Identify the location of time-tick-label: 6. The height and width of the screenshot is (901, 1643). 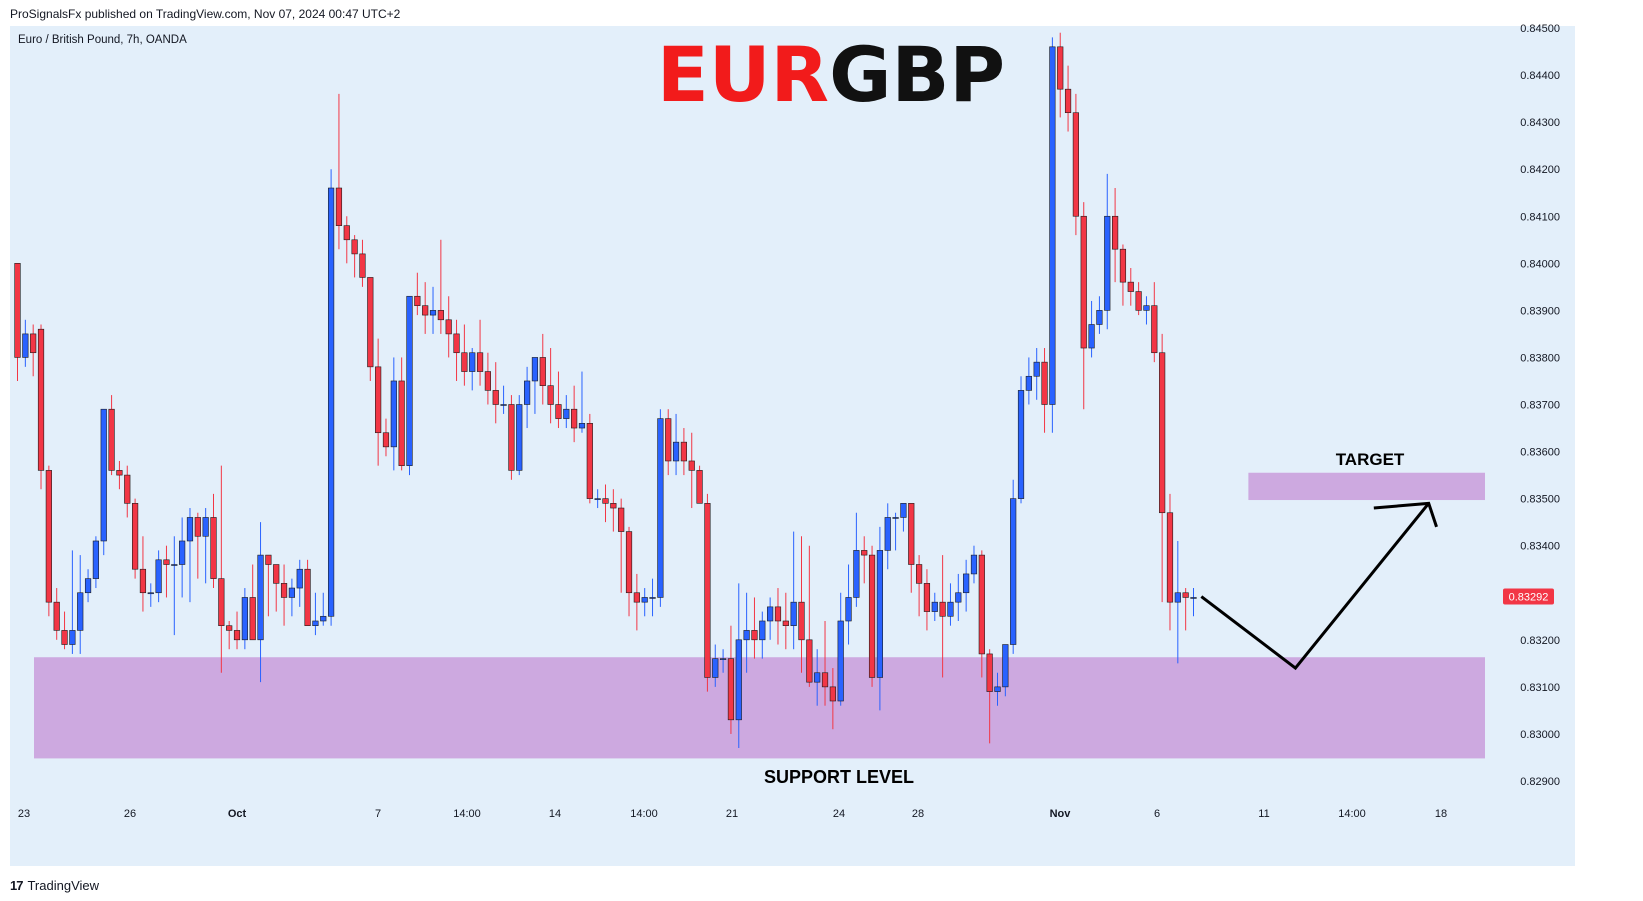
(1157, 814).